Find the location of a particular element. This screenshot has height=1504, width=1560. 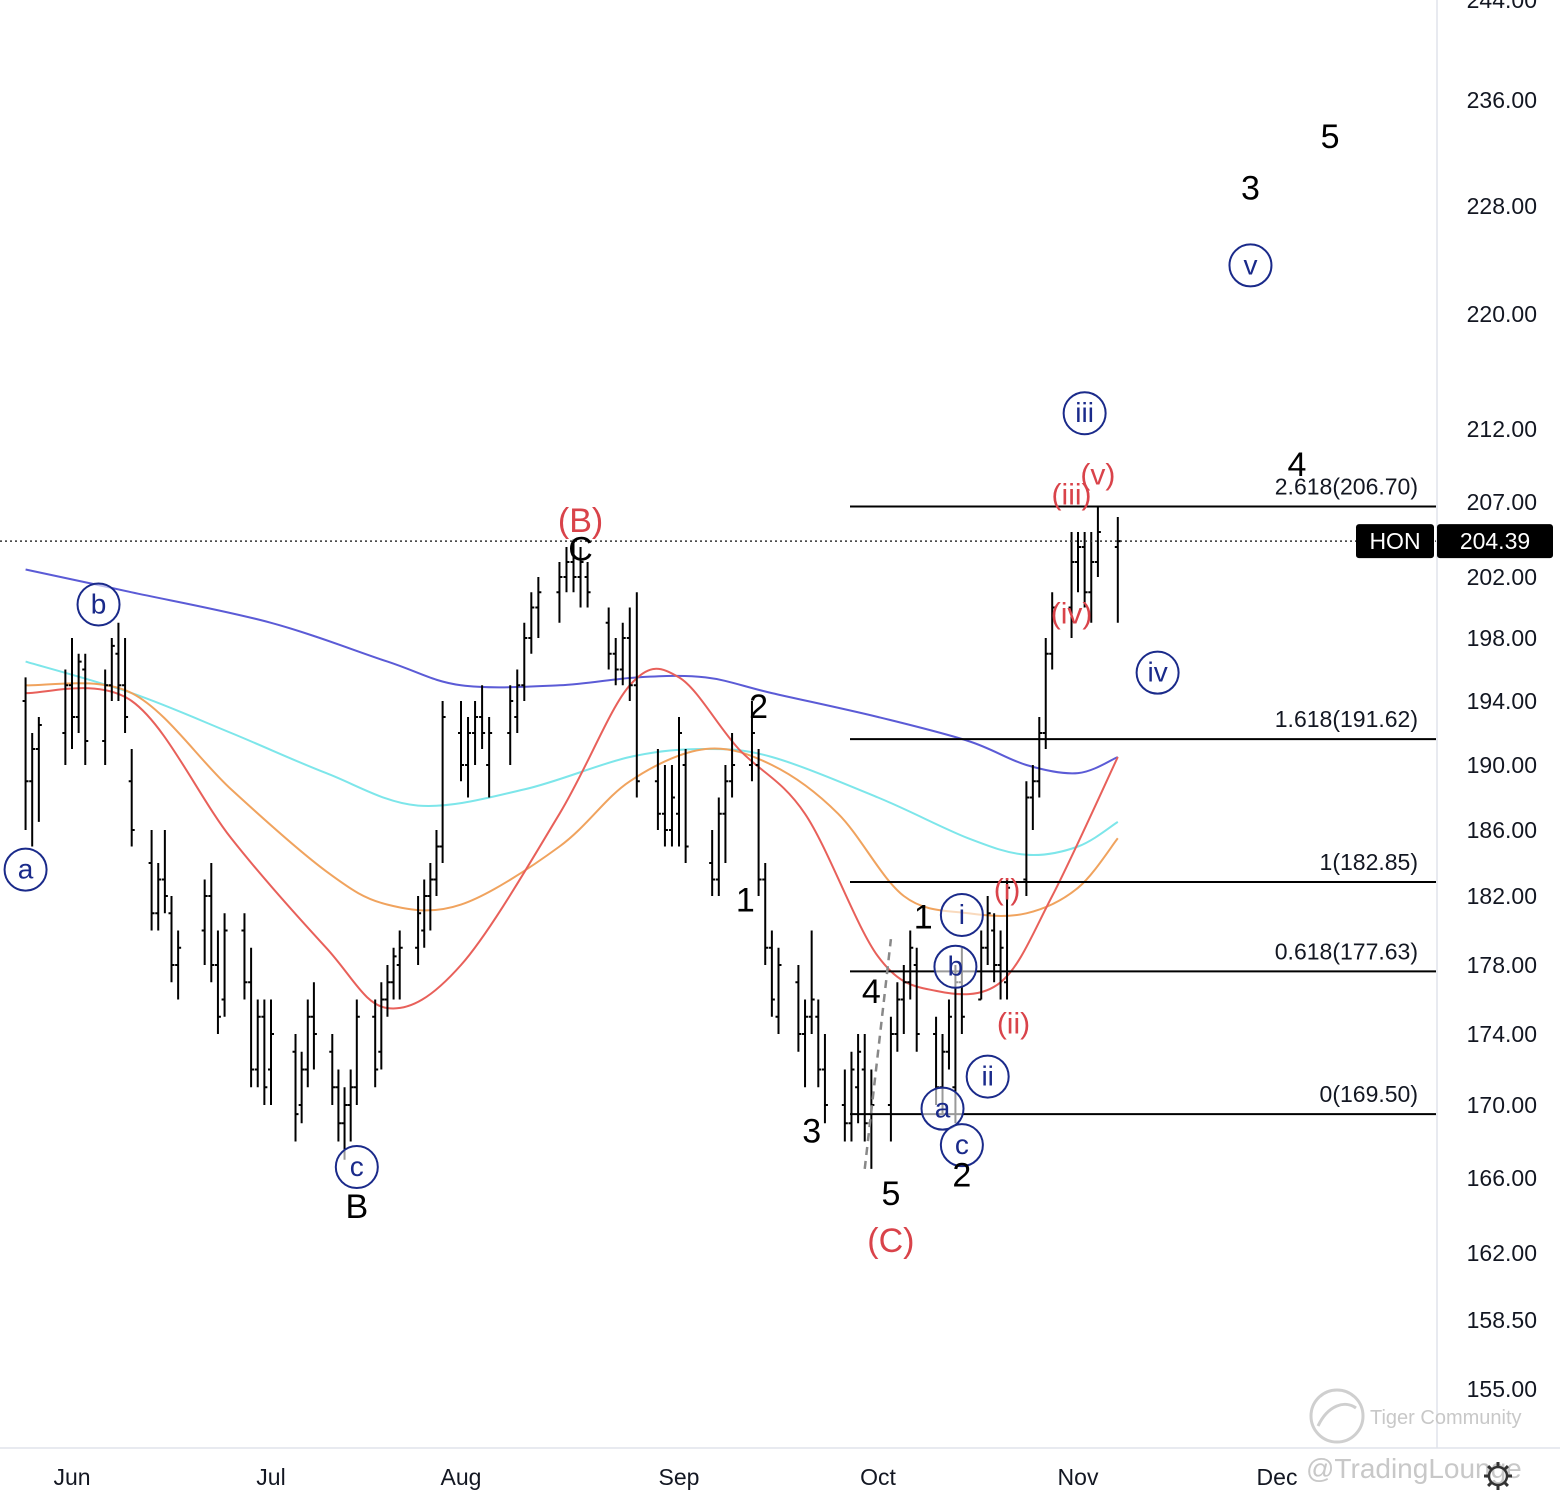

svg-text: 204.39 is located at coordinates (1495, 541).